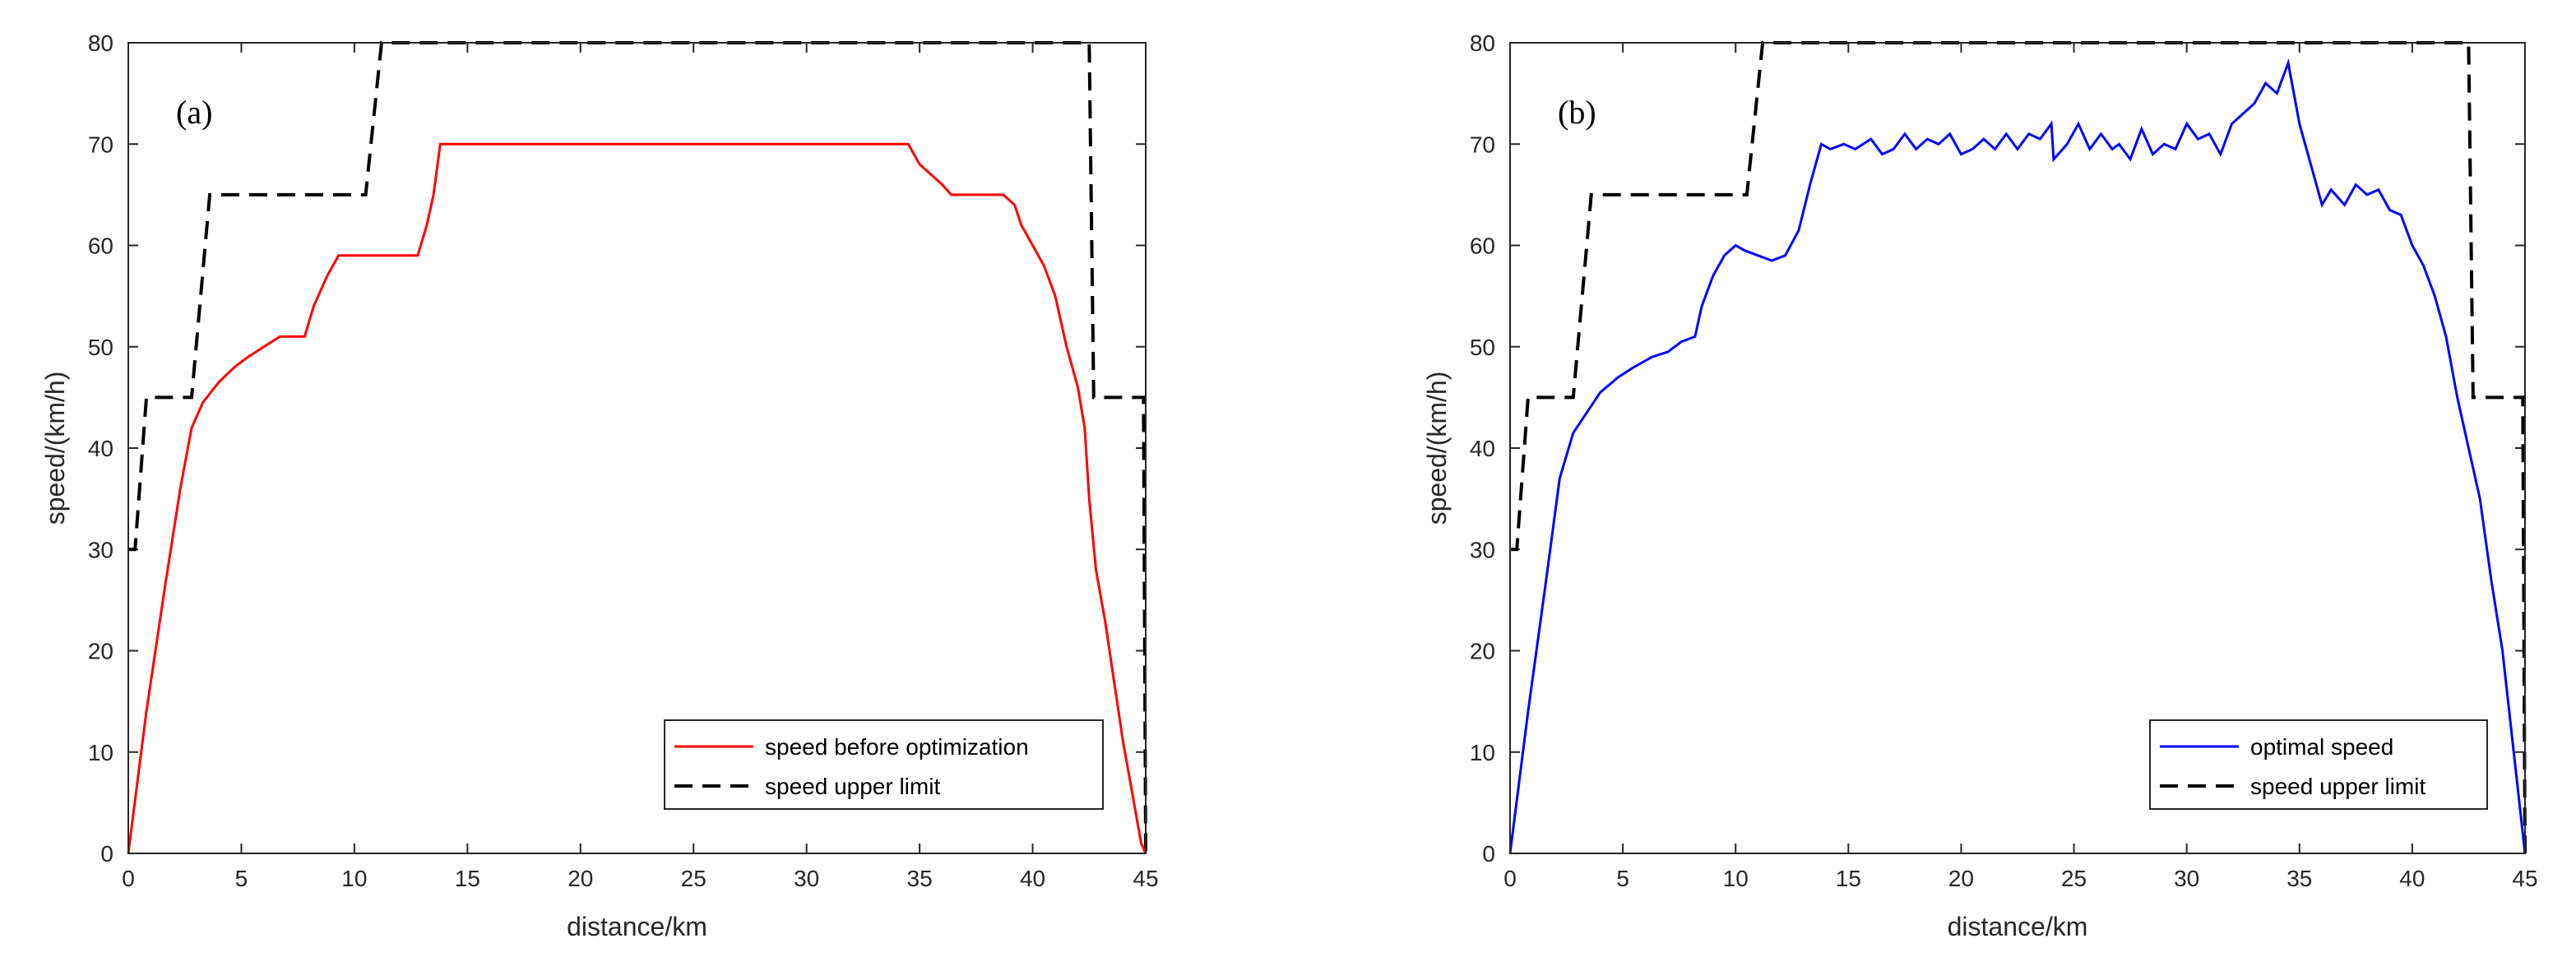 The width and height of the screenshot is (2576, 980). Describe the element at coordinates (1577, 112) in the screenshot. I see `panel-label: (b)` at that location.